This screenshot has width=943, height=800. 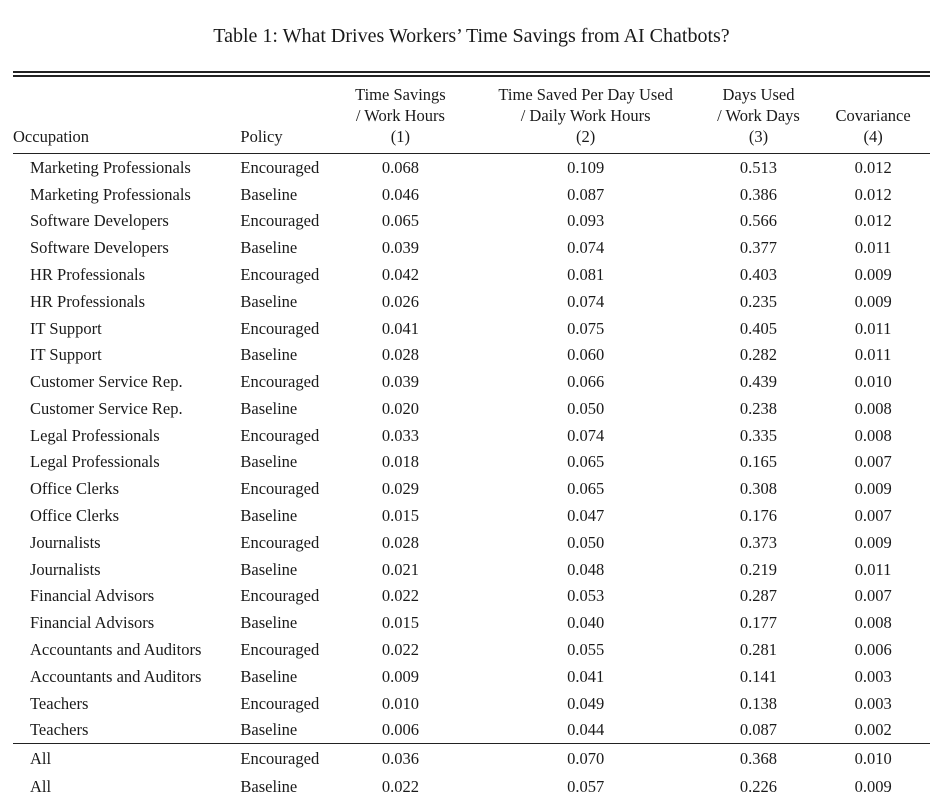 I want to click on days-used-cell: 0.368, so click(x=758, y=758).